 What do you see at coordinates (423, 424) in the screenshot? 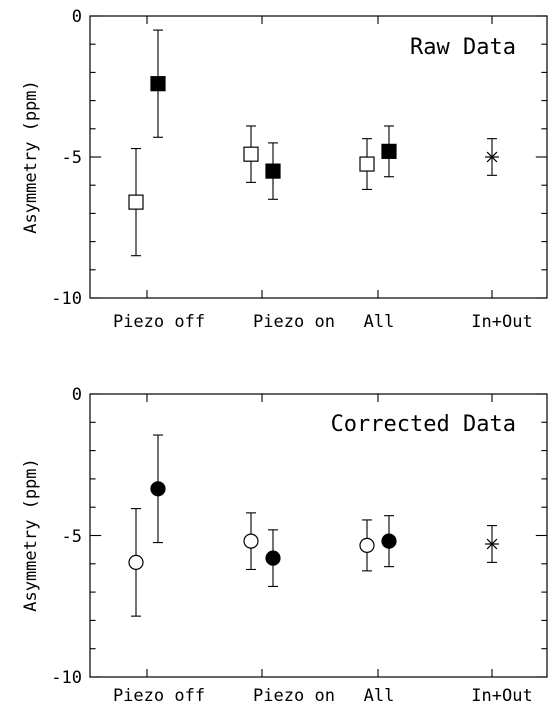
I see `panel-title: Corrected Data` at bounding box center [423, 424].